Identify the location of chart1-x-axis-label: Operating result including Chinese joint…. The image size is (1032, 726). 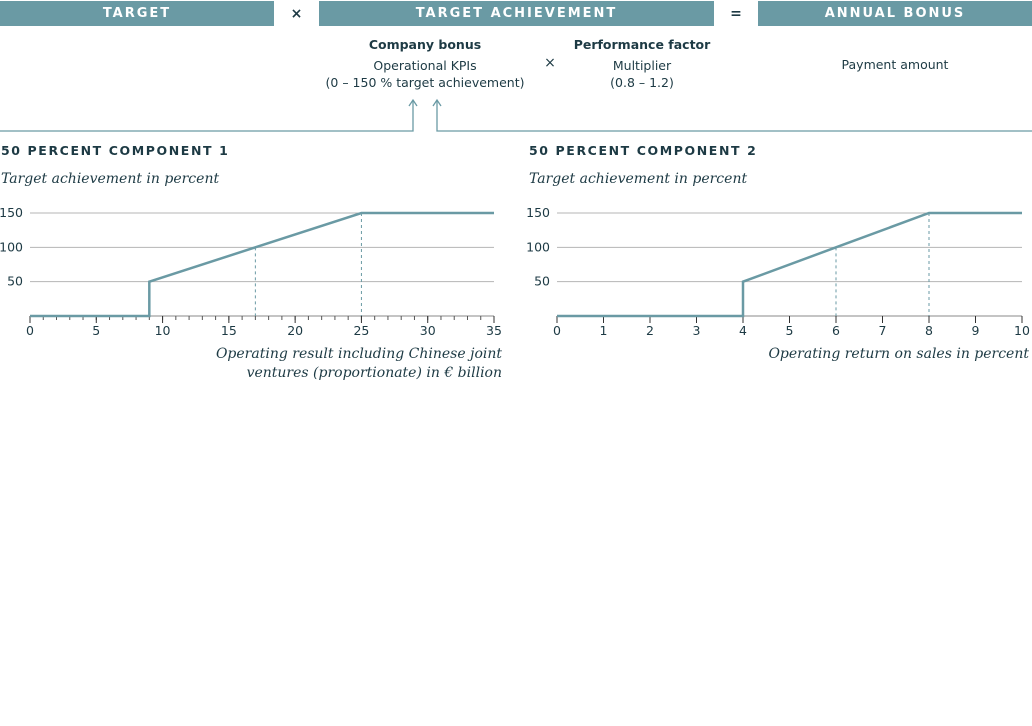
(342, 364).